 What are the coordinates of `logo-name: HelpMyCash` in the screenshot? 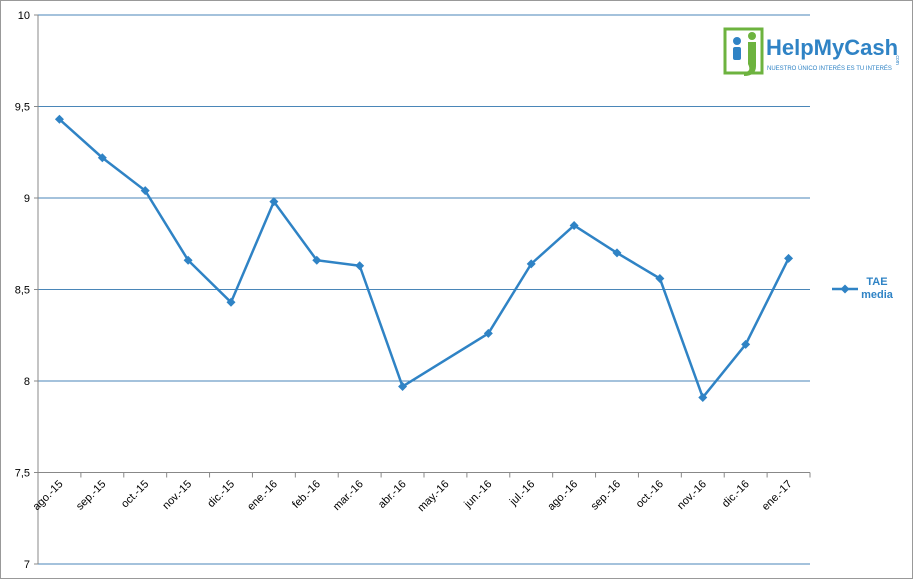 It's located at (832, 47).